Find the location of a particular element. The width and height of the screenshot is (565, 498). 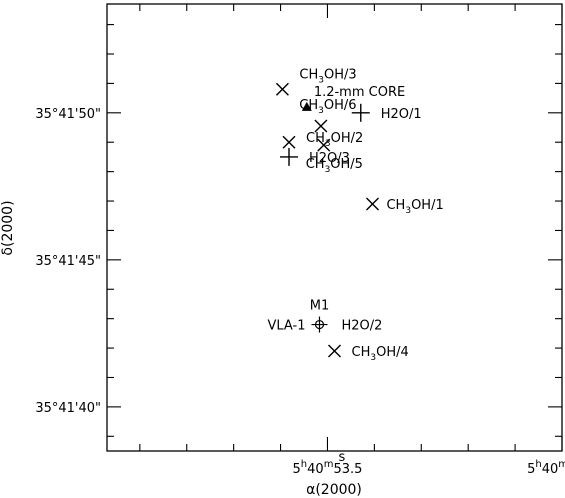

point-label: M1 is located at coordinates (320, 306).